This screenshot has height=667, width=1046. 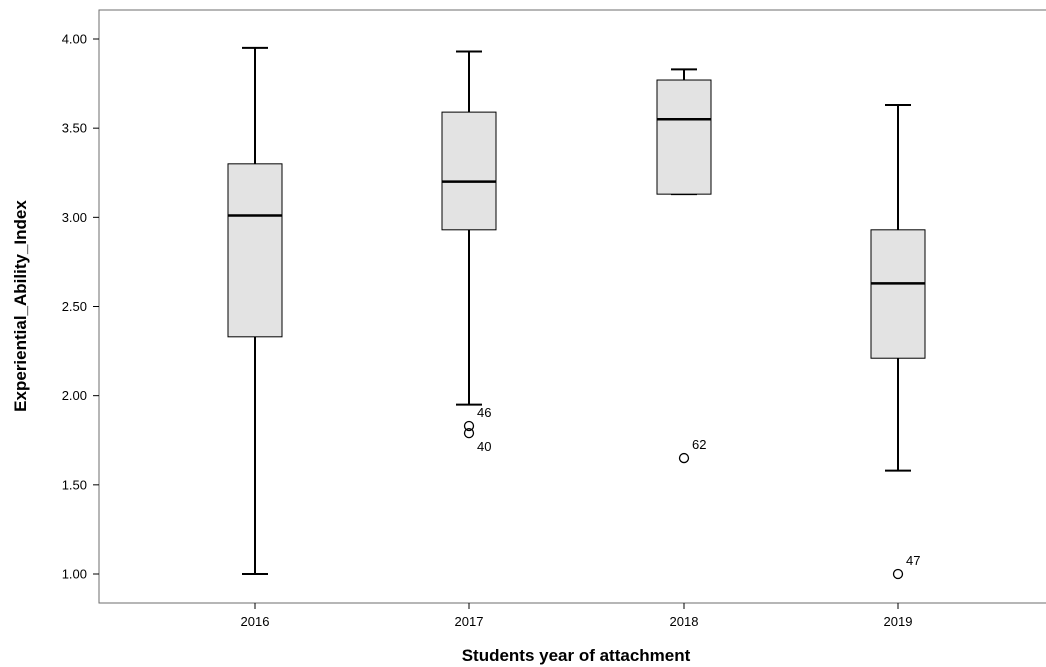 I want to click on box-2016, so click(x=255, y=310).